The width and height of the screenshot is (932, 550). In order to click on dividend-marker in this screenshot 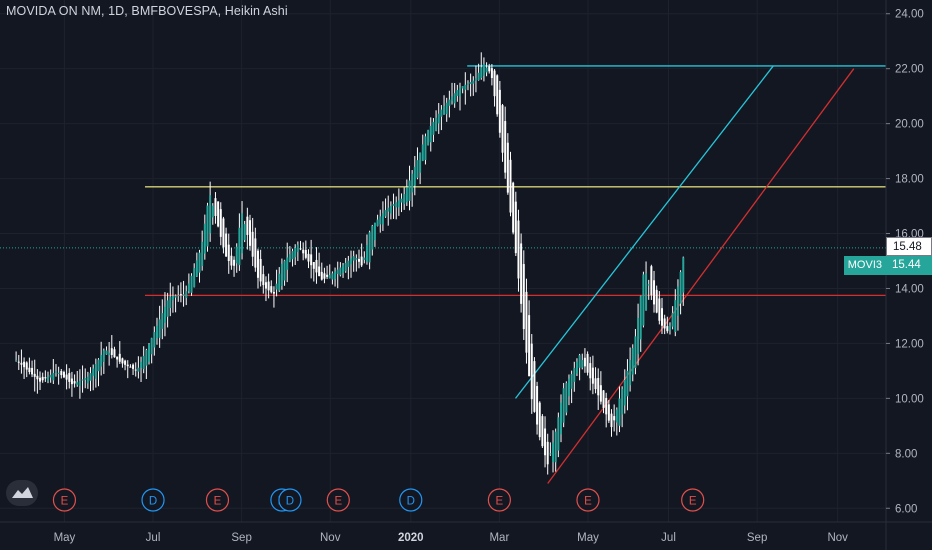, I will do `click(411, 500)`.